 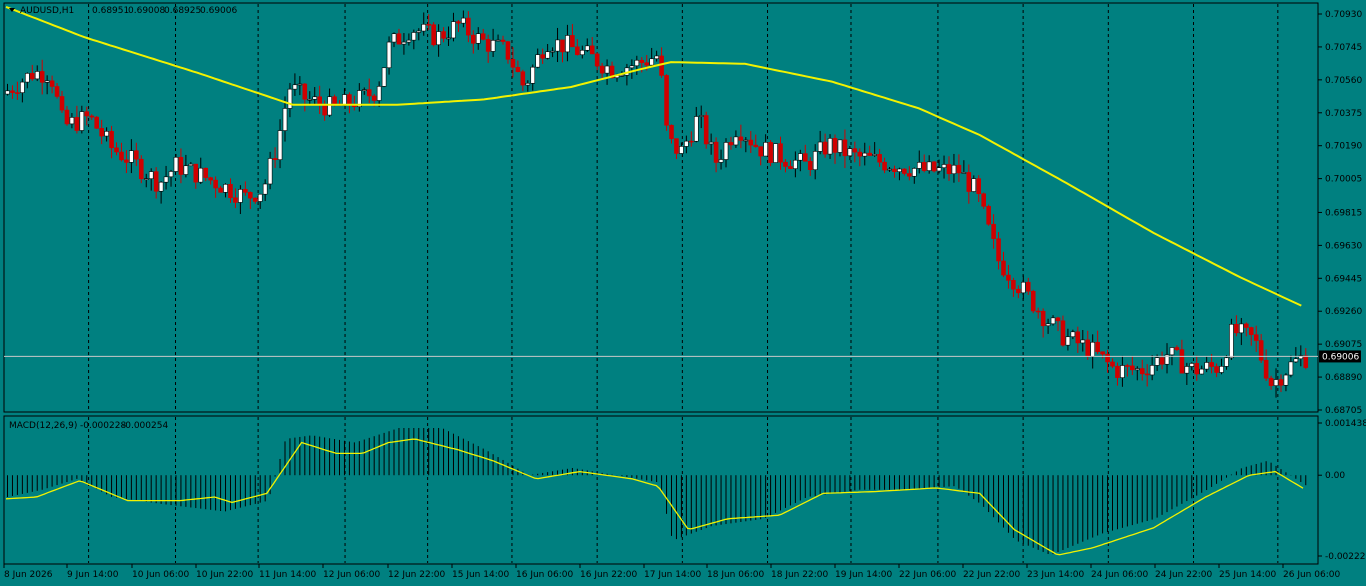 I want to click on macd-tick-label: 0.001438, so click(x=1345, y=424).